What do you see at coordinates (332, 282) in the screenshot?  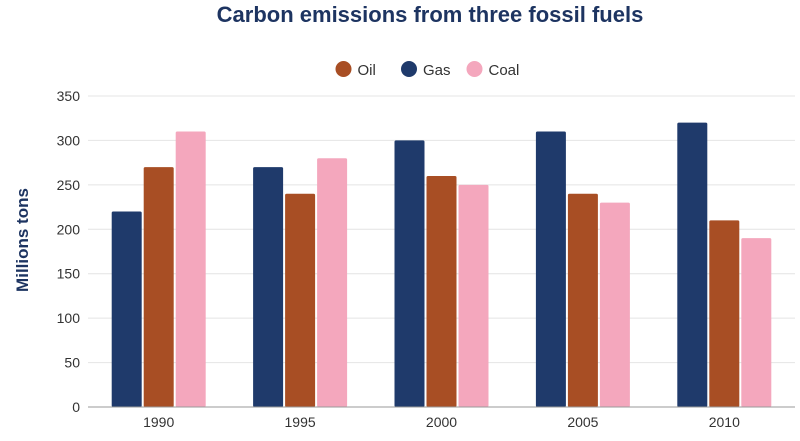 I see `bar-coal-1995` at bounding box center [332, 282].